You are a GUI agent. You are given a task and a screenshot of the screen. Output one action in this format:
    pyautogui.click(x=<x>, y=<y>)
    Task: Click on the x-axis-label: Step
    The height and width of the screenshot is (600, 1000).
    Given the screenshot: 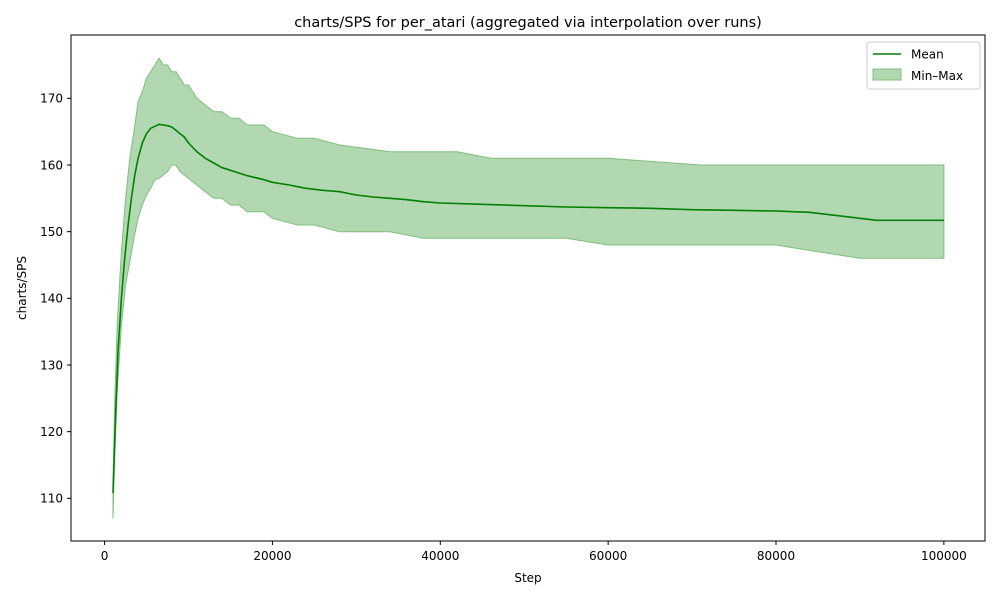 What is the action you would take?
    pyautogui.click(x=527, y=578)
    